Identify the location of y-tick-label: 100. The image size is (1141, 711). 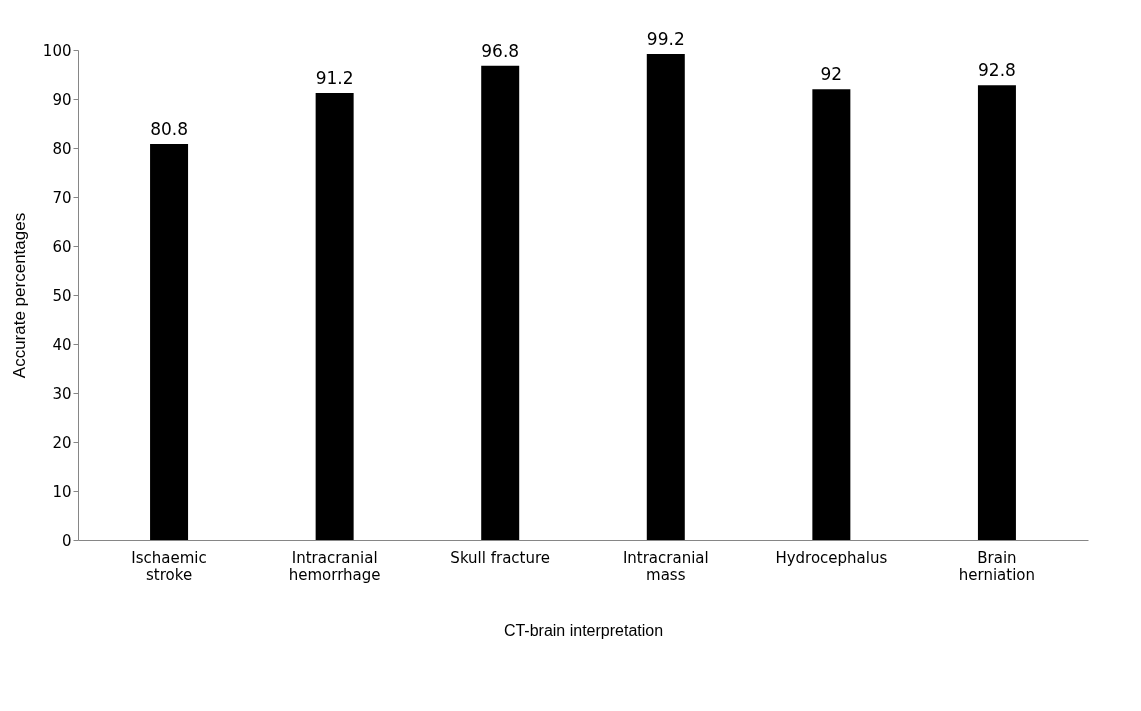
(57, 50).